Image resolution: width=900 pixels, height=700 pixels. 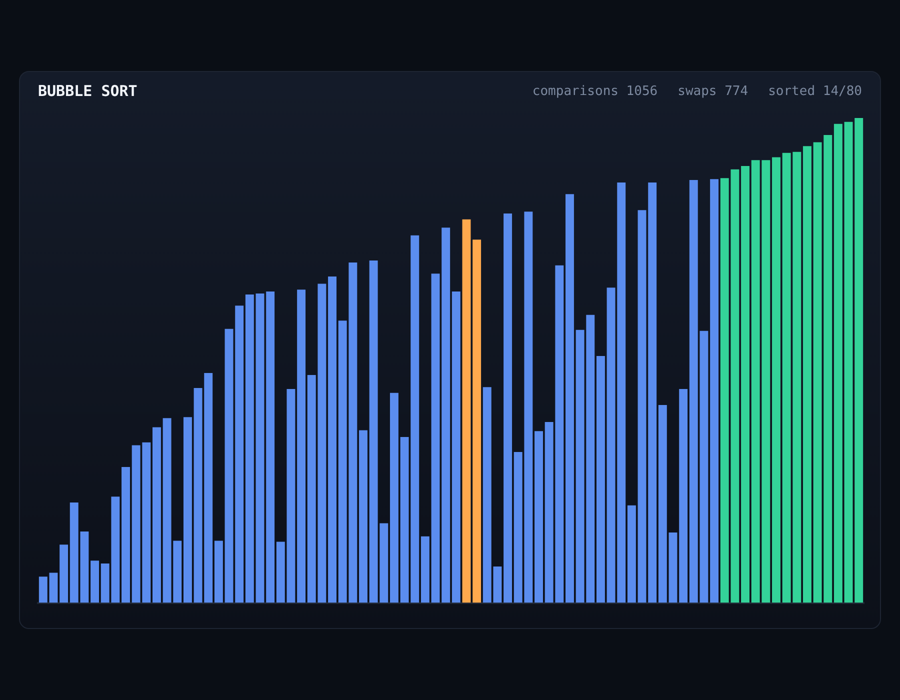 I want to click on text: sorted 14/80, so click(x=815, y=91).